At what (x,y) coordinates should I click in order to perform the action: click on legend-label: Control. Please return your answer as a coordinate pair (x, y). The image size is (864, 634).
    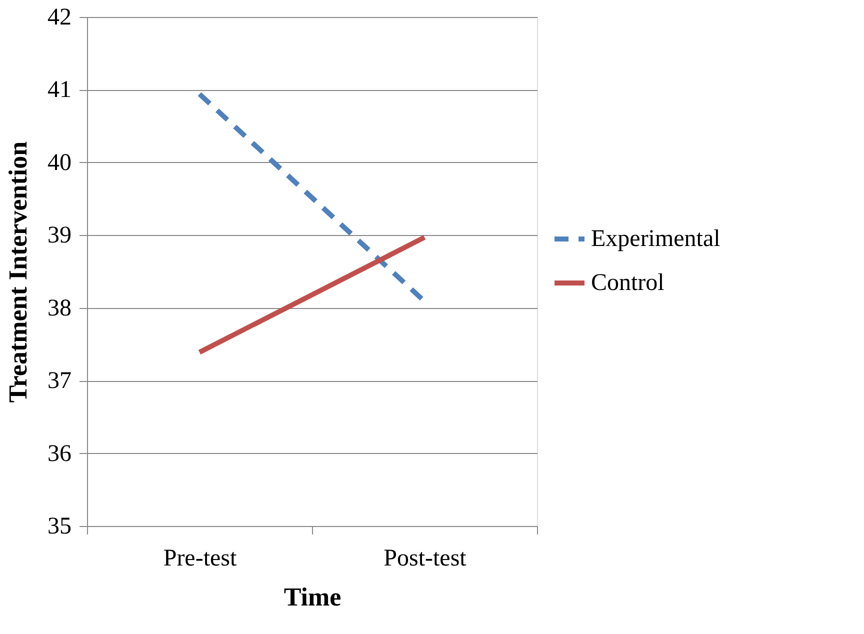
    Looking at the image, I should click on (628, 283).